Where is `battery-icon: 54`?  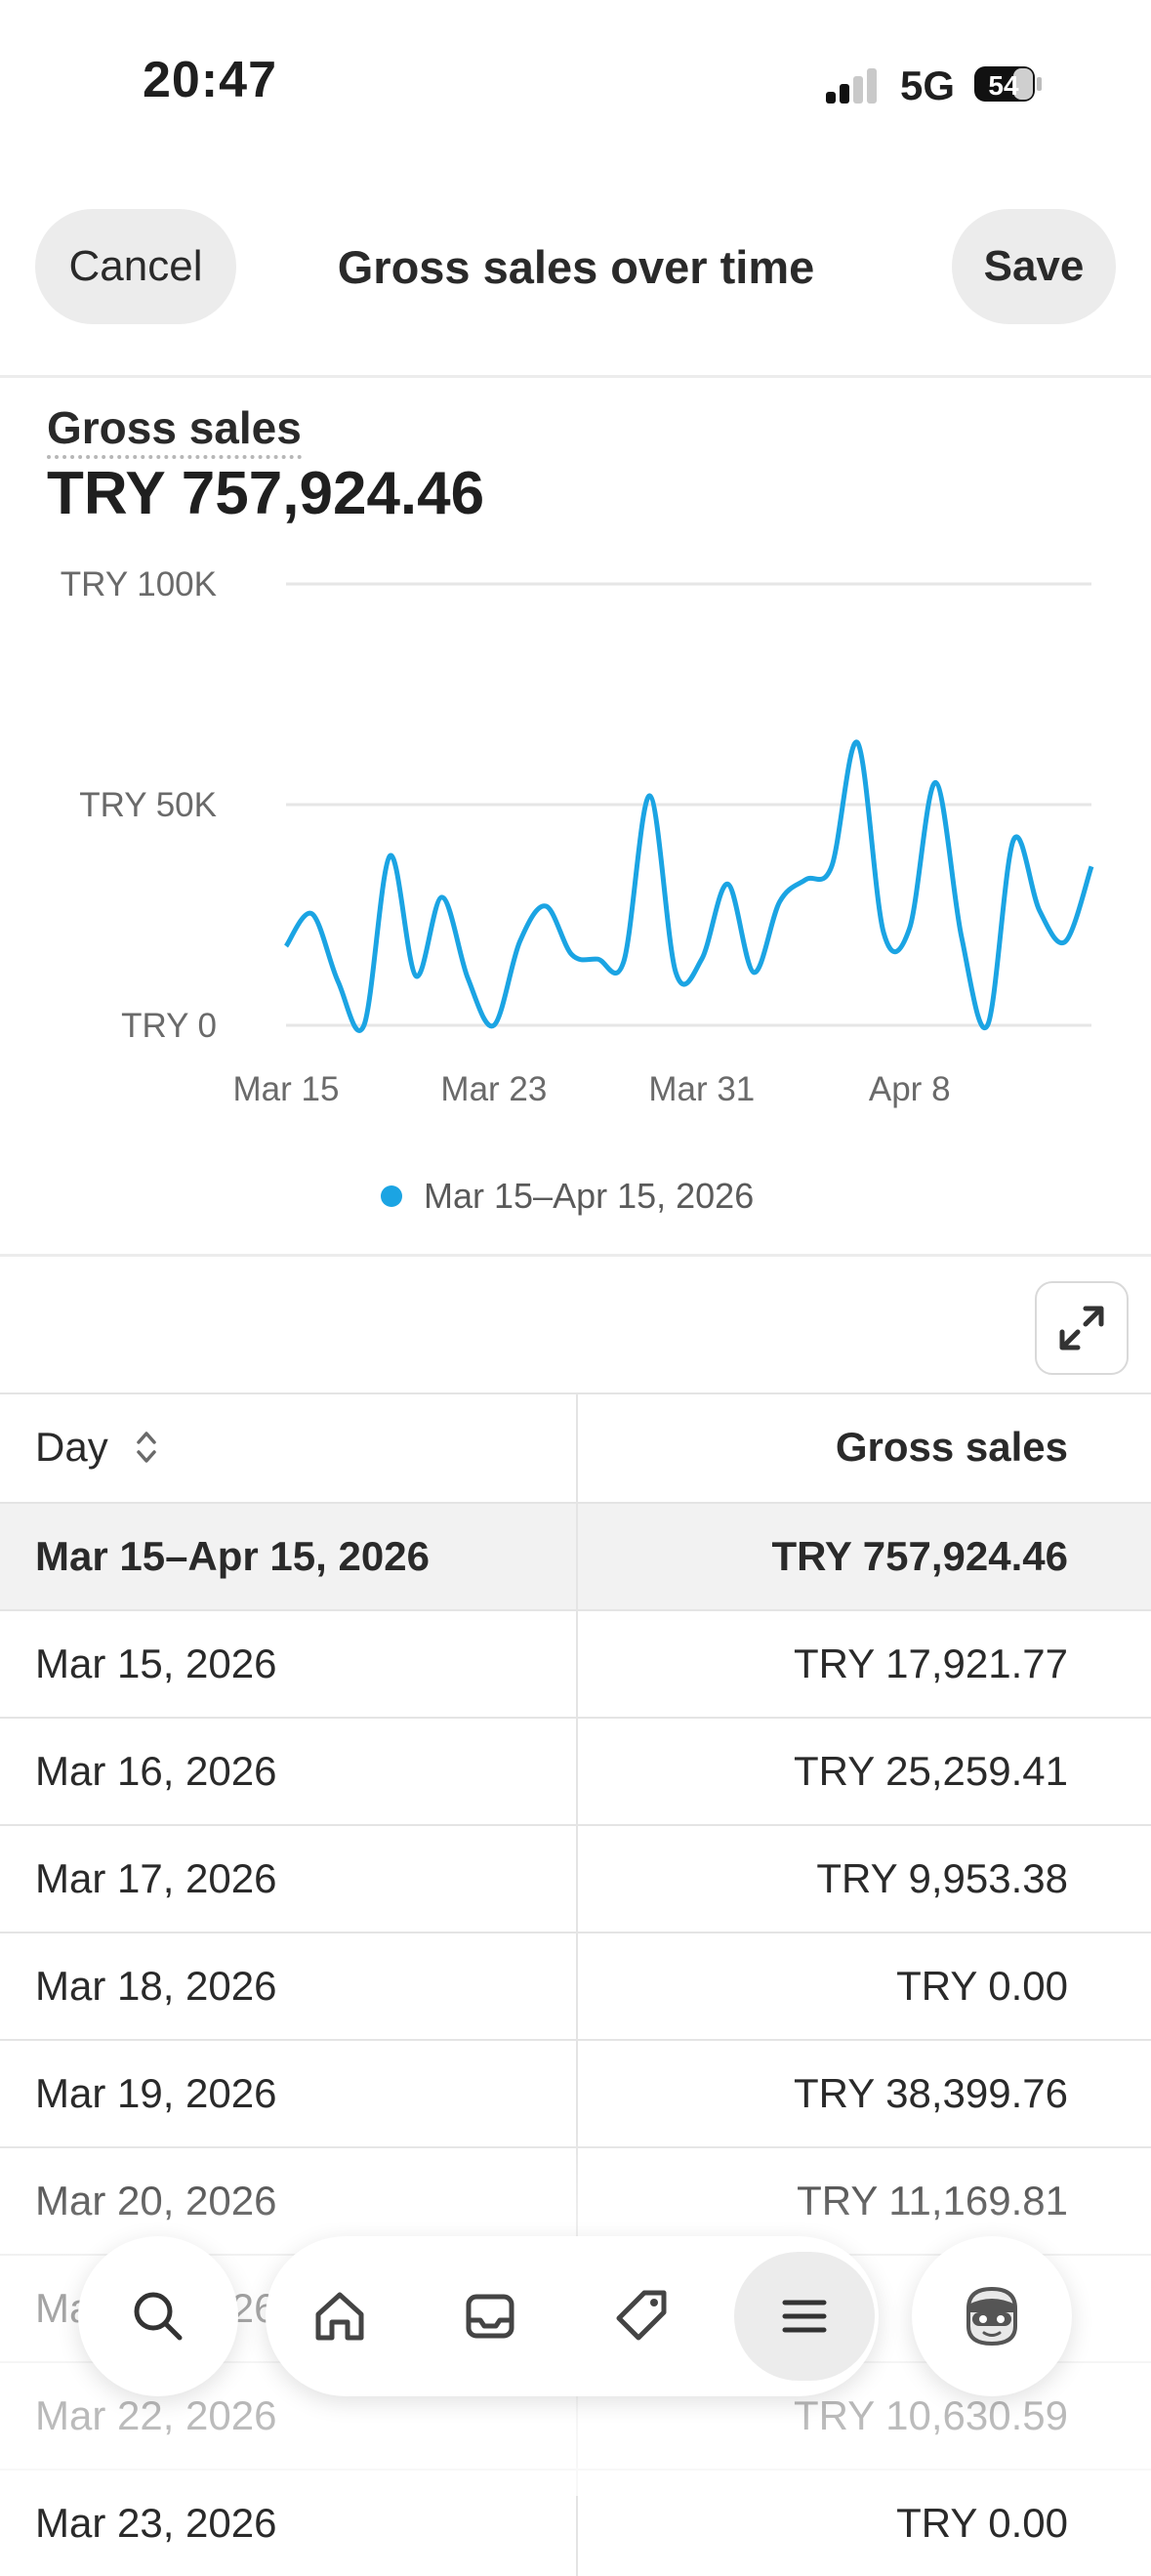 battery-icon: 54 is located at coordinates (1008, 84).